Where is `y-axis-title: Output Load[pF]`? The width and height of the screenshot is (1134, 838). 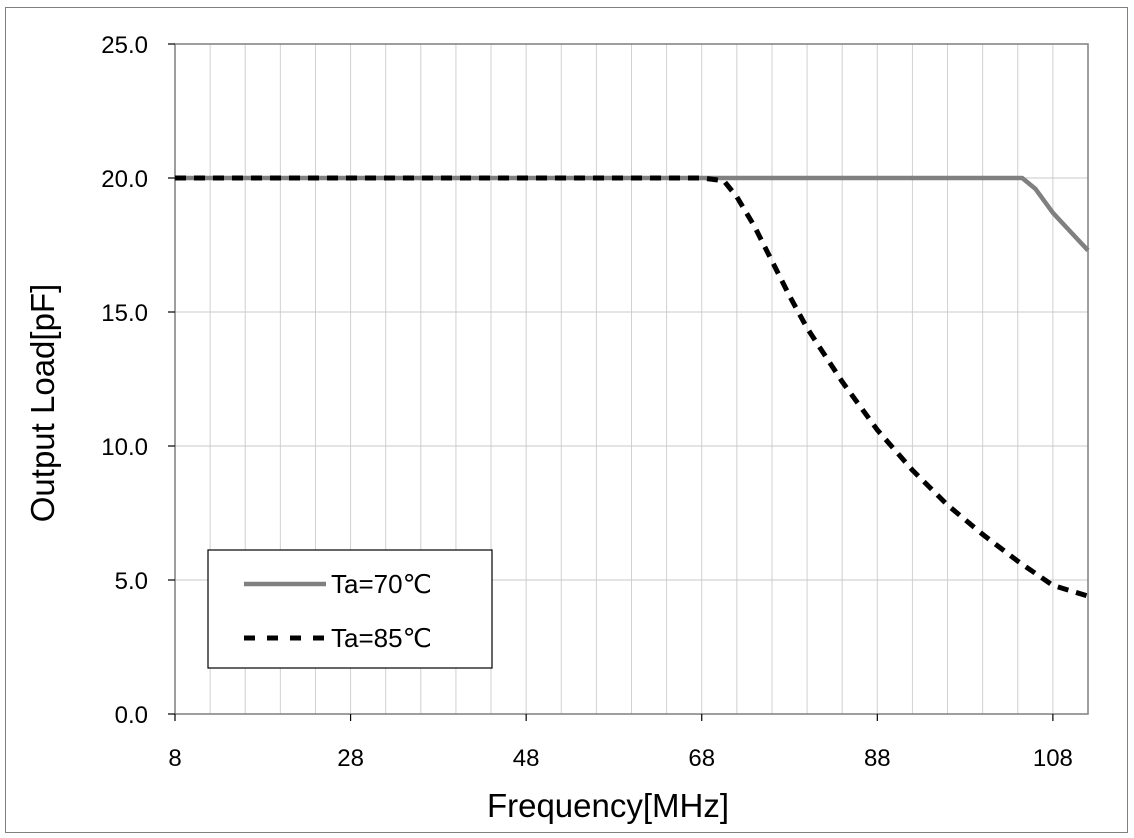
y-axis-title: Output Load[pF] is located at coordinates (42, 403).